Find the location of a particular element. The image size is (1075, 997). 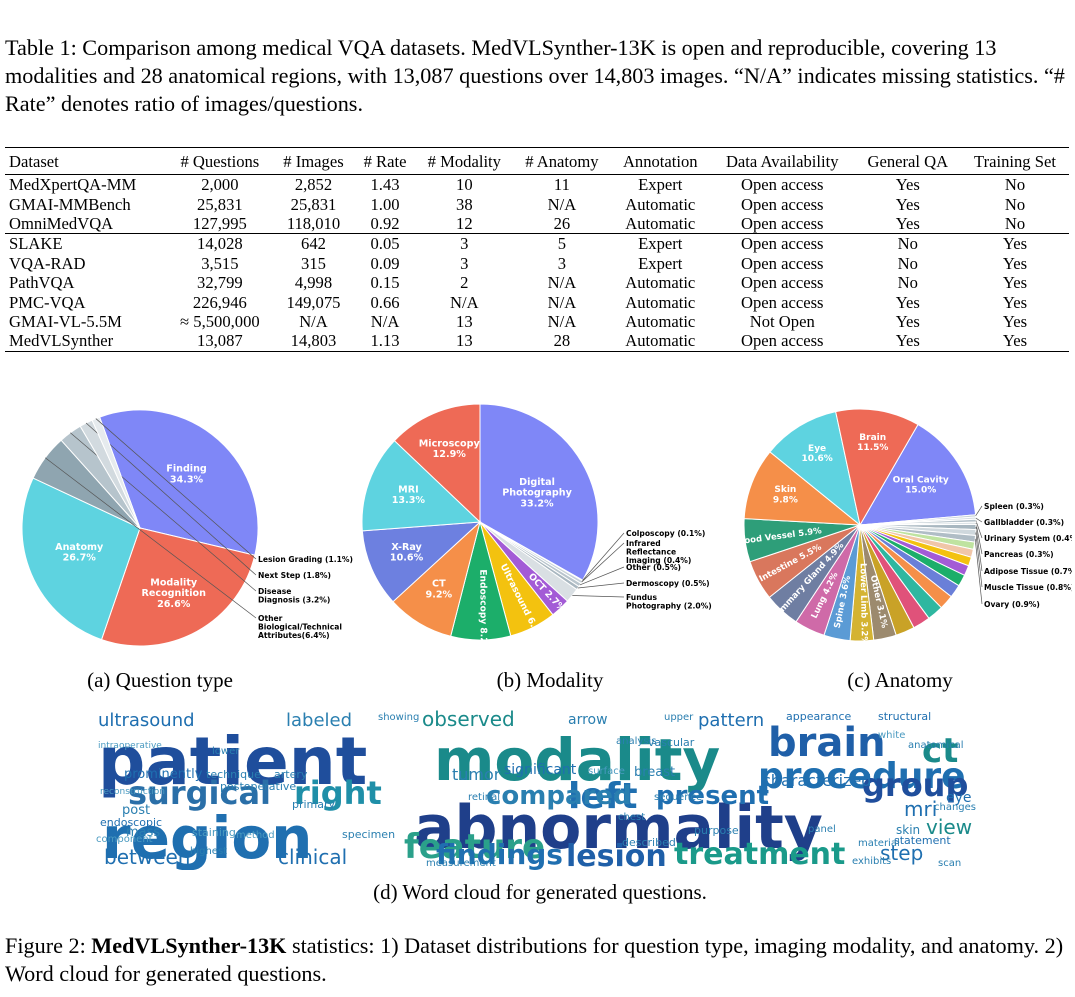

table-cell: GMAI-VL-5.5M is located at coordinates (65, 321).